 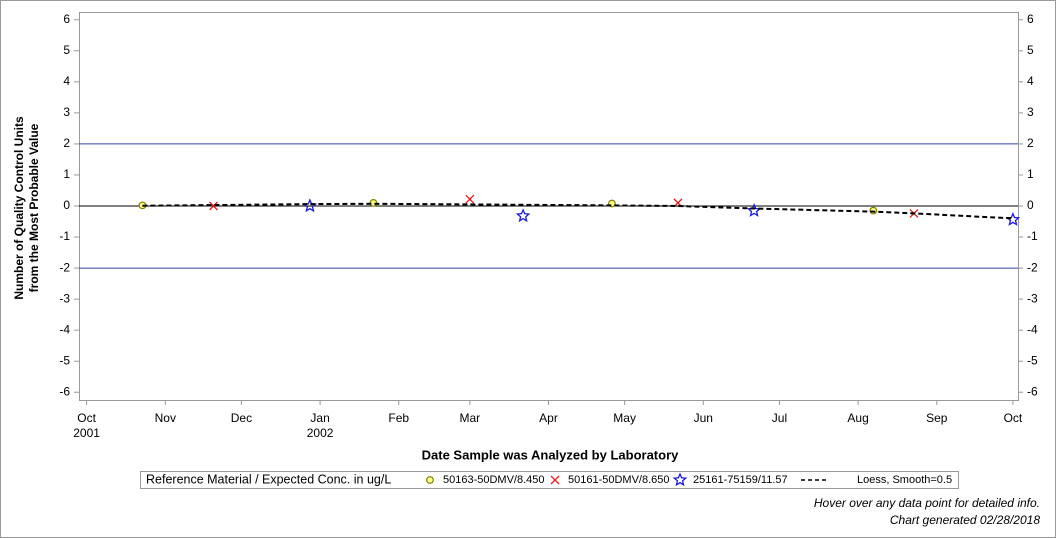 What do you see at coordinates (399, 418) in the screenshot?
I see `x-tick-label: Feb` at bounding box center [399, 418].